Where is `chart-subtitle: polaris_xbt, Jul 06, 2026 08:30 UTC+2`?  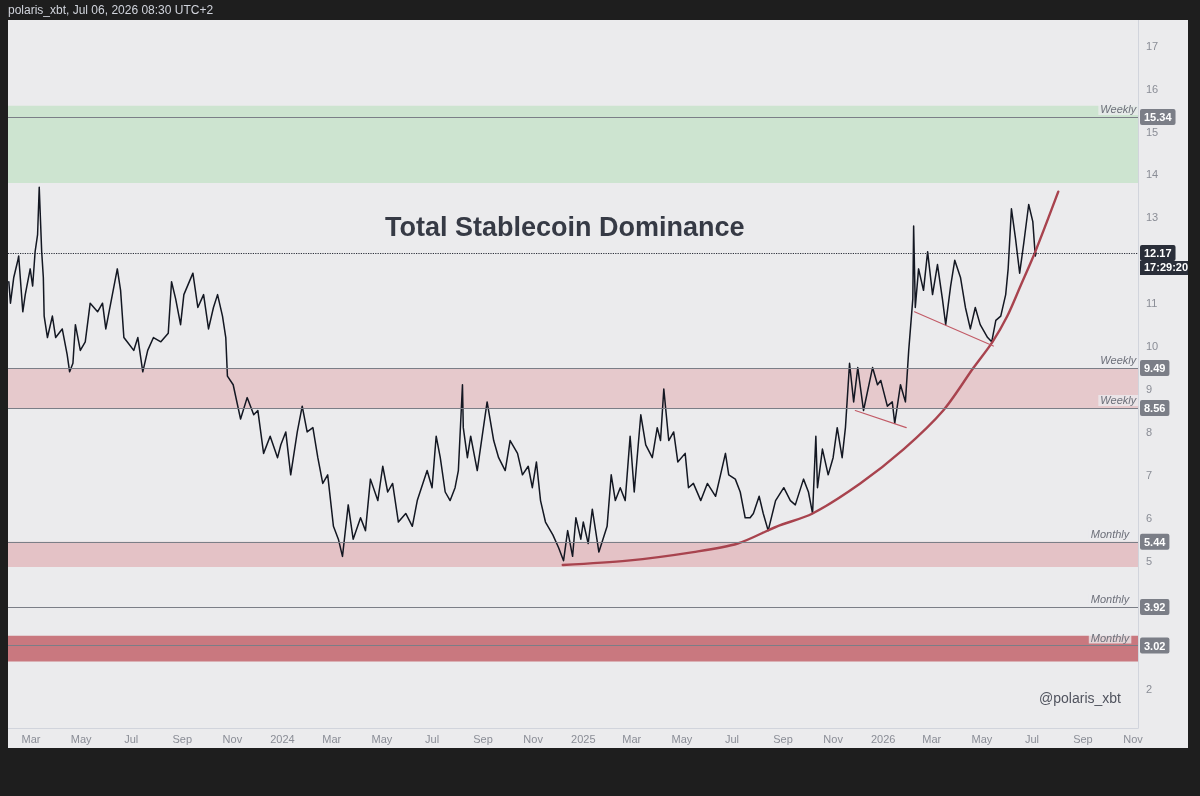 chart-subtitle: polaris_xbt, Jul 06, 2026 08:30 UTC+2 is located at coordinates (111, 10).